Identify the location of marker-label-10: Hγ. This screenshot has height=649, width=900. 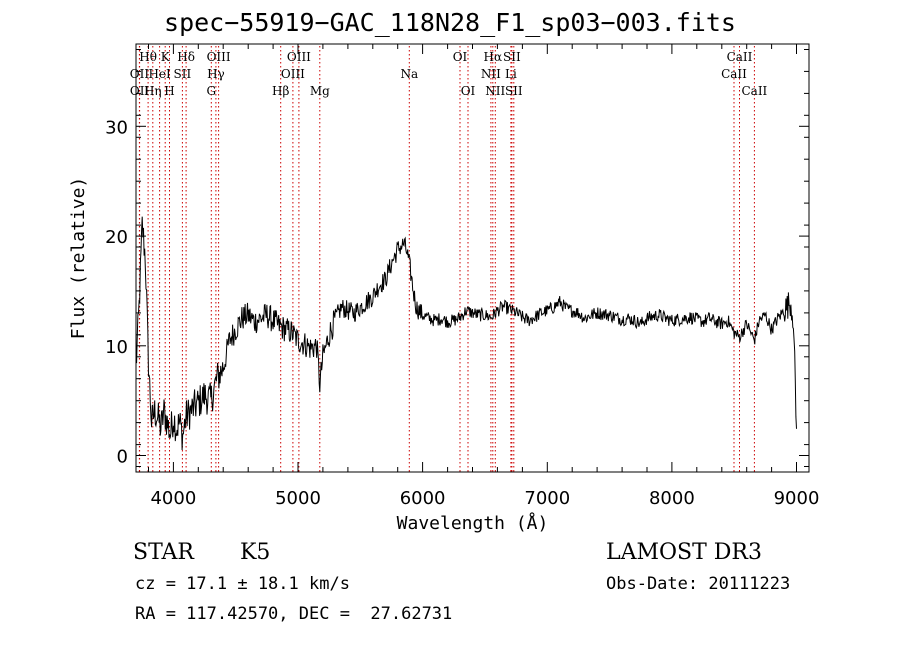
(216, 74).